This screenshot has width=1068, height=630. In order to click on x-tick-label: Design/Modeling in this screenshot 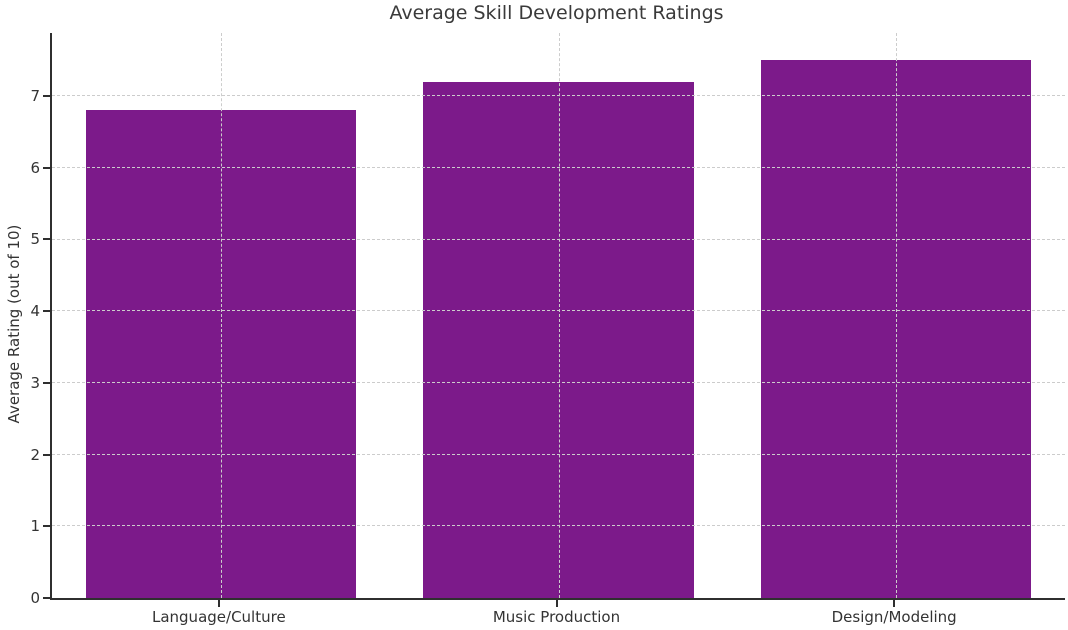, I will do `click(894, 617)`.